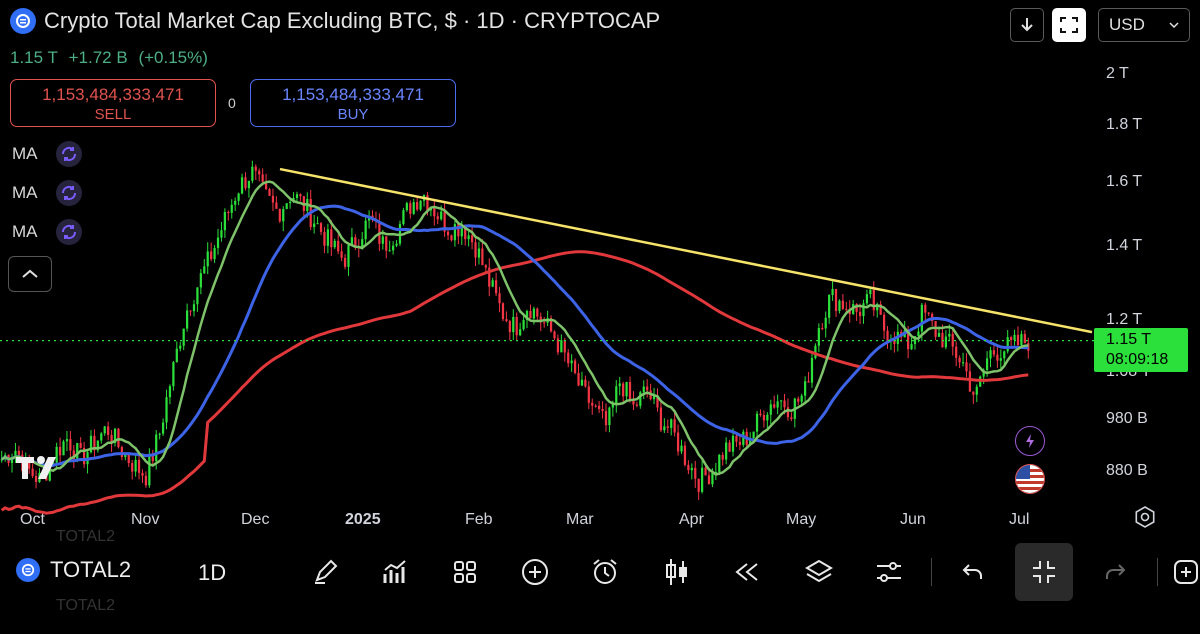 This screenshot has width=1200, height=634. What do you see at coordinates (98, 57) in the screenshot?
I see `price-change: +1.72 B` at bounding box center [98, 57].